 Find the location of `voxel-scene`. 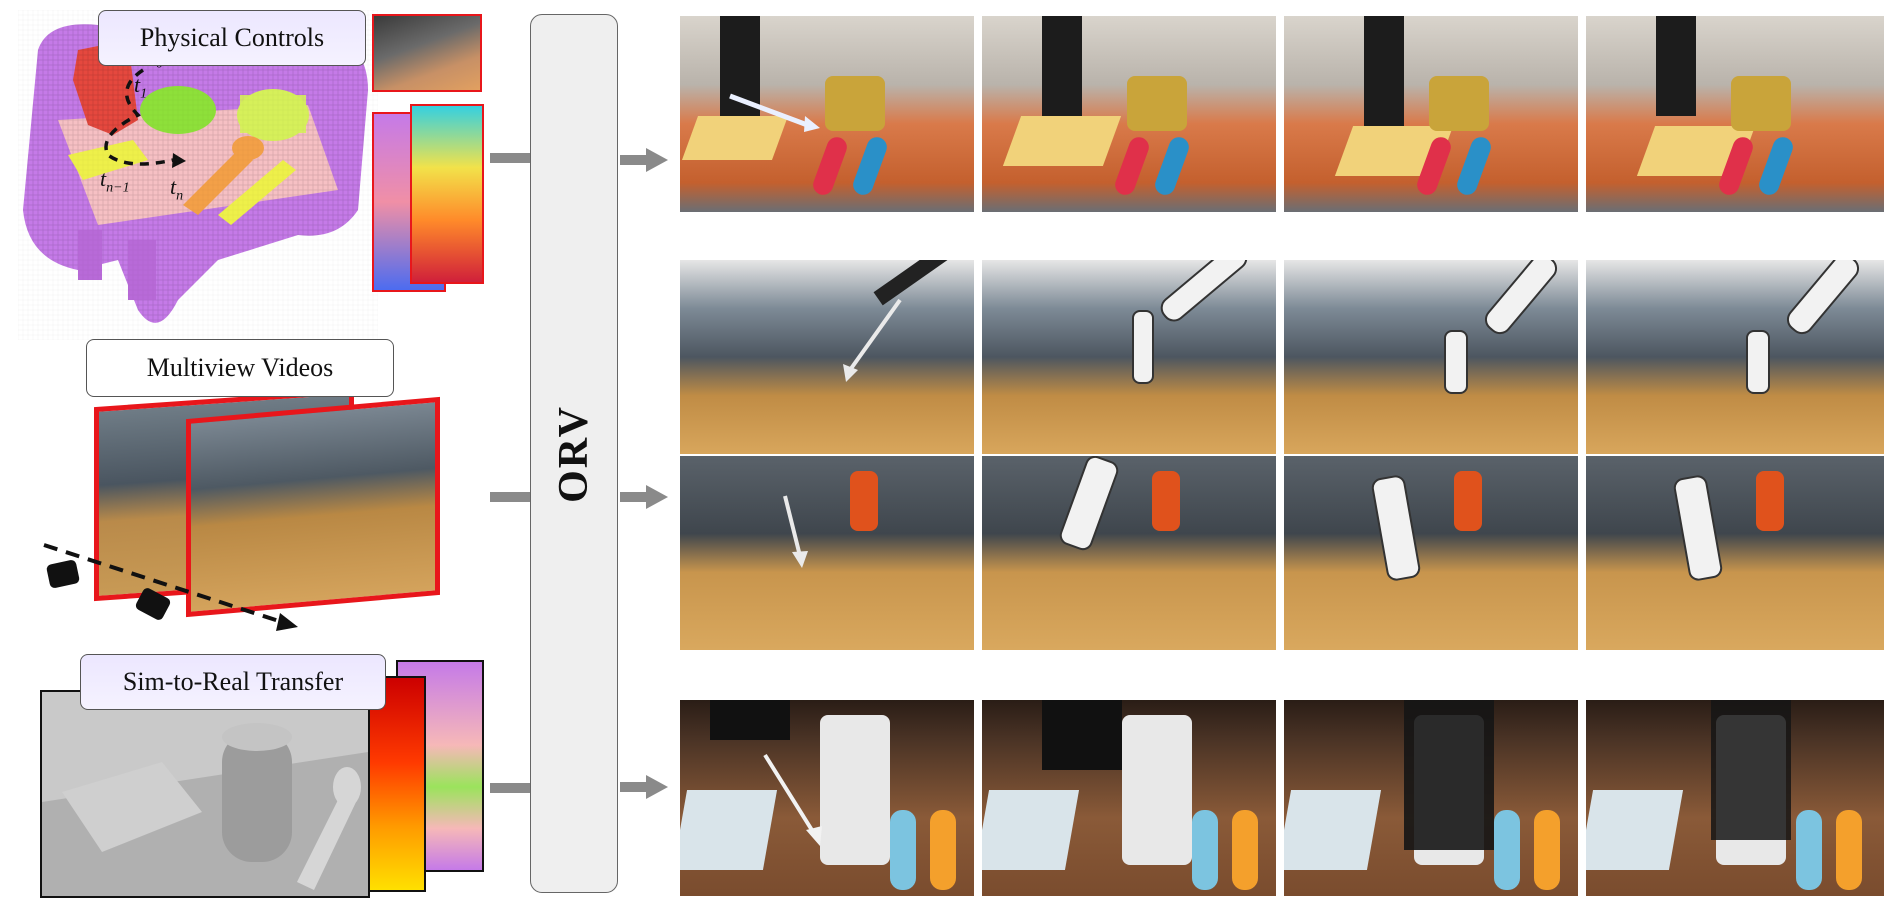

voxel-scene is located at coordinates (198, 175).